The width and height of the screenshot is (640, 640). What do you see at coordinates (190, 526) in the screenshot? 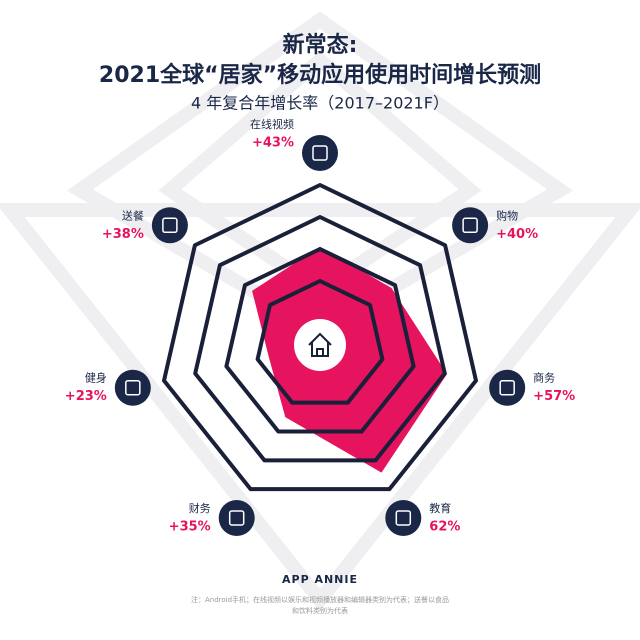
I see `value-label: +35%` at bounding box center [190, 526].